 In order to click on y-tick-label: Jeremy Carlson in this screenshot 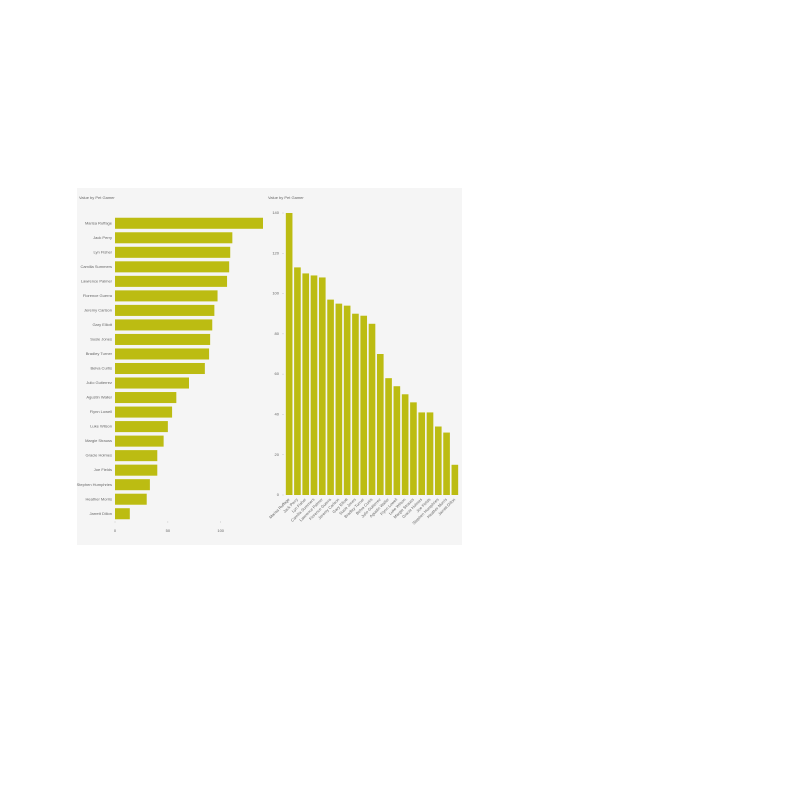, I will do `click(98, 309)`.